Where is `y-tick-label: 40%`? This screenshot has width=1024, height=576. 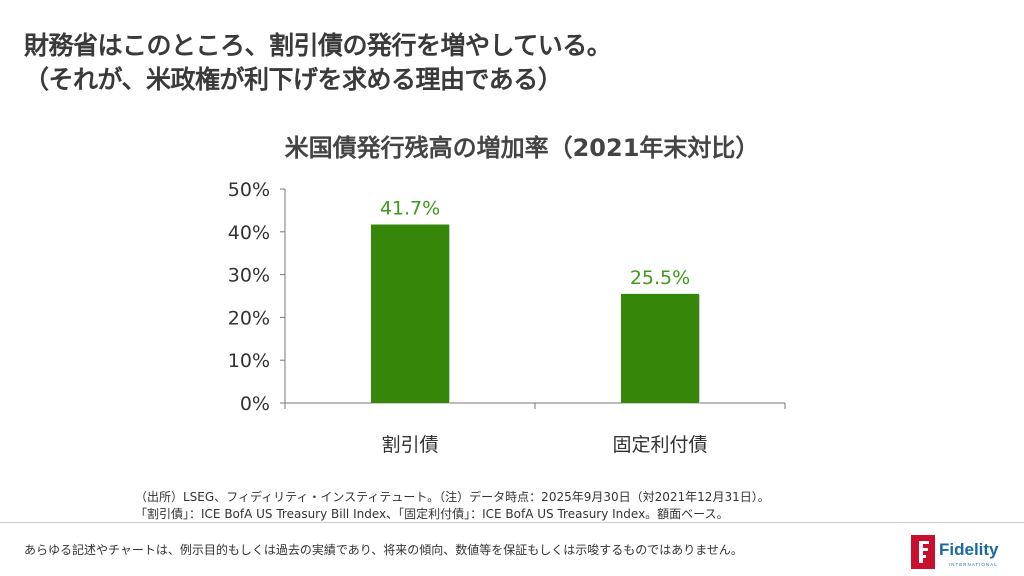
y-tick-label: 40% is located at coordinates (249, 233).